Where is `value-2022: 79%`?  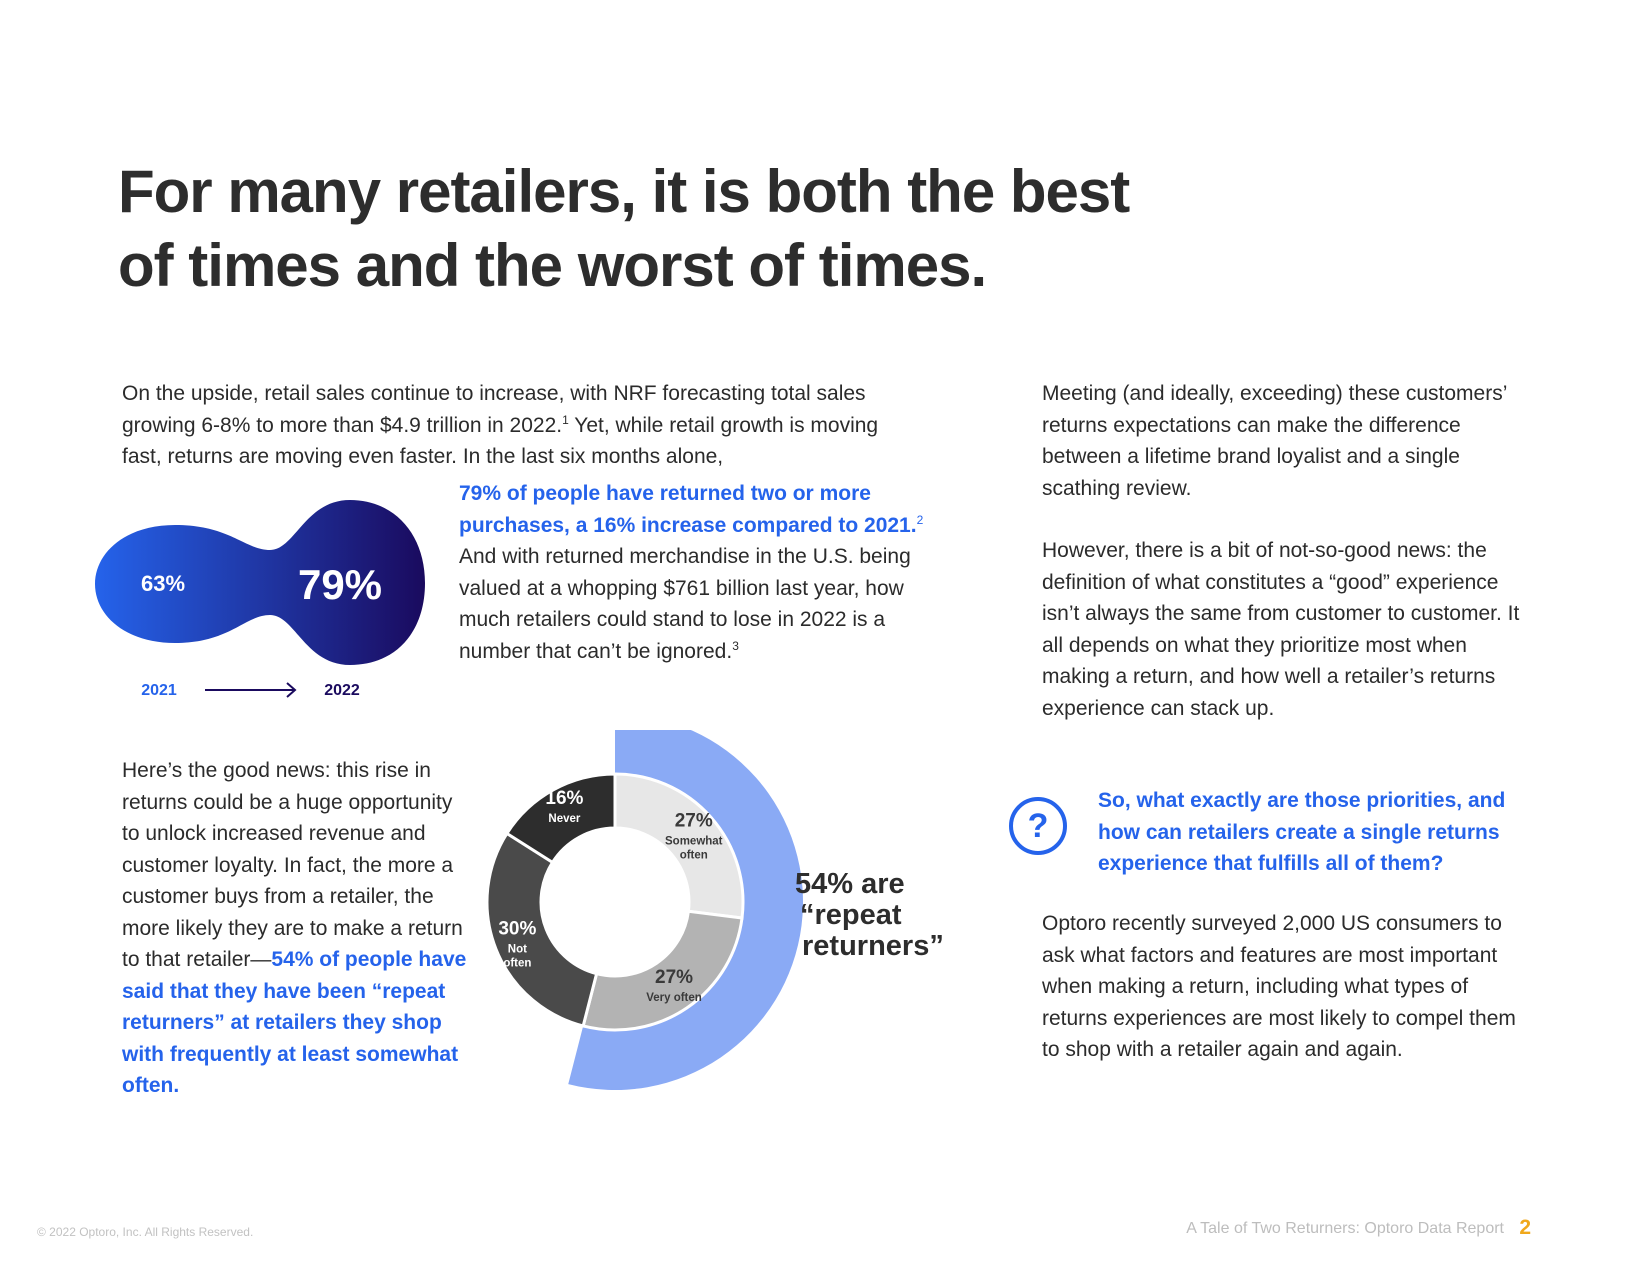
value-2022: 79% is located at coordinates (340, 584).